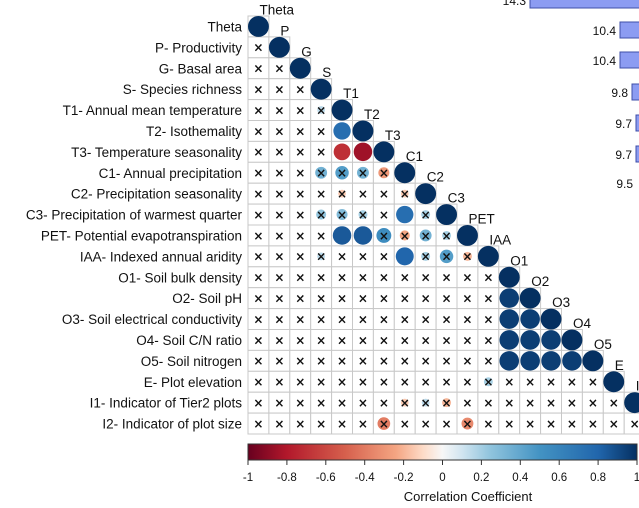  I want to click on corr-circle-e-iaa, so click(488, 382).